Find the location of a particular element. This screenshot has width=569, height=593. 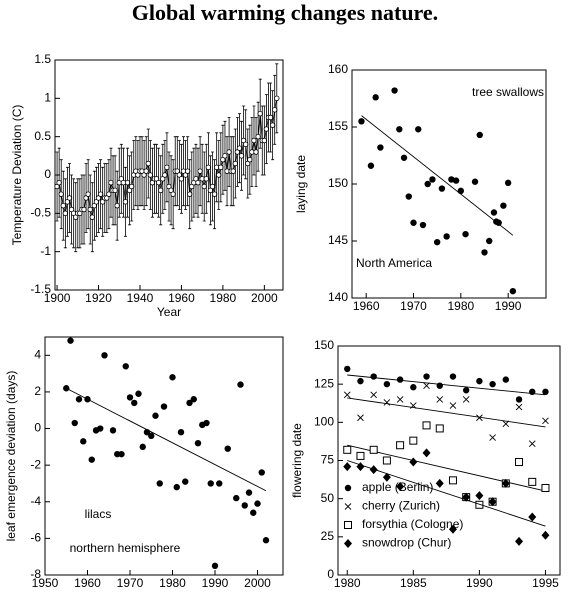

y-axis-label: flowering date is located at coordinates (297, 460).